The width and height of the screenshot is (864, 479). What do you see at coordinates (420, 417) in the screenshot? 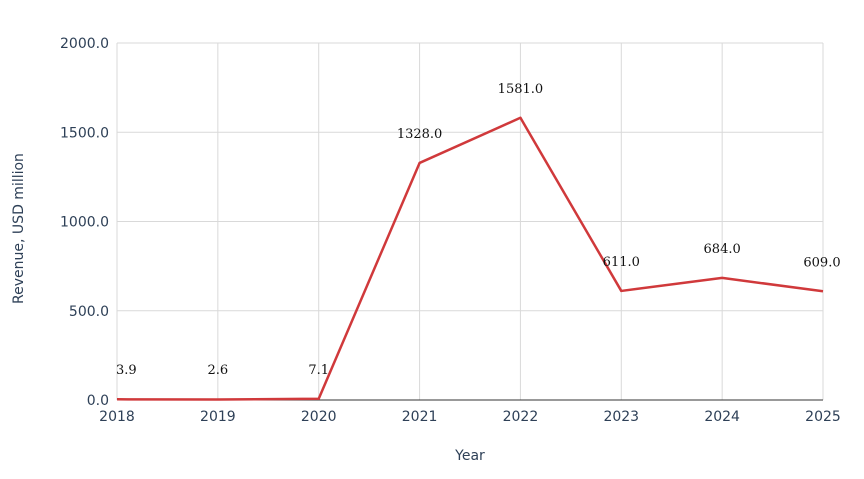
I see `x-tick-label: 2021` at bounding box center [420, 417].